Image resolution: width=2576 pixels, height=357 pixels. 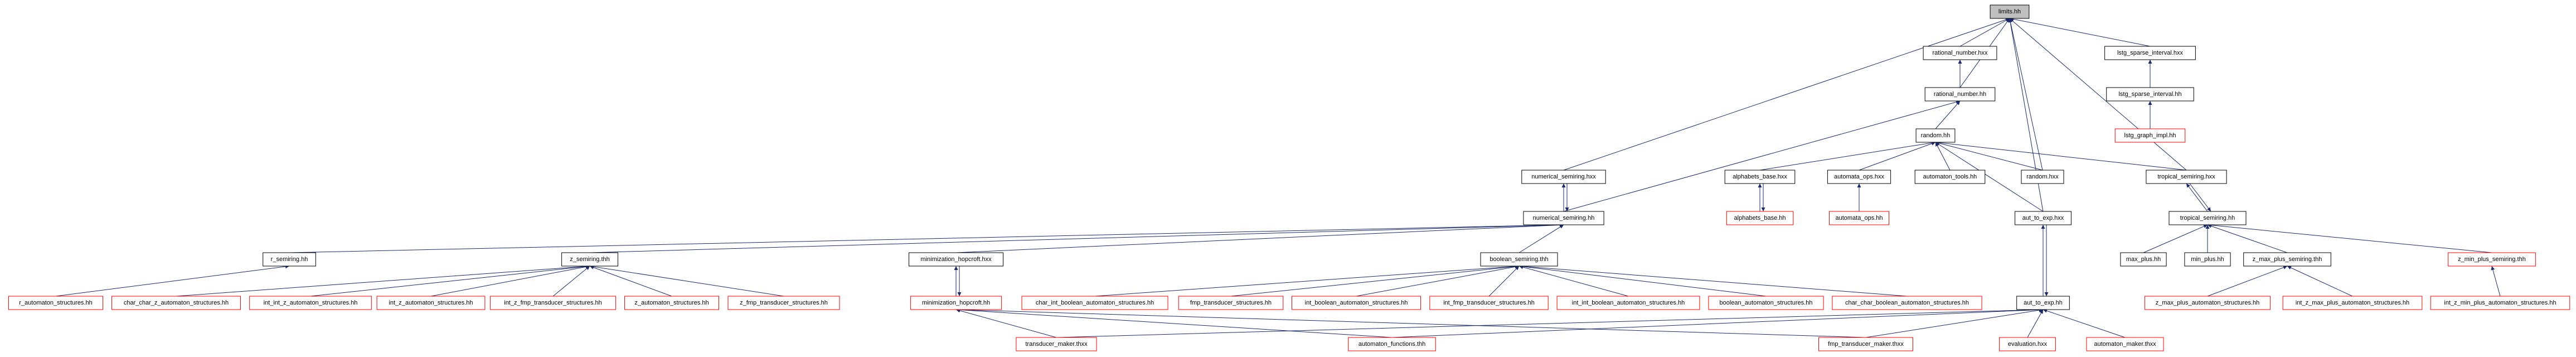 I want to click on node-label: int_z_max_plus_automaton_structures.hh, so click(x=2352, y=303).